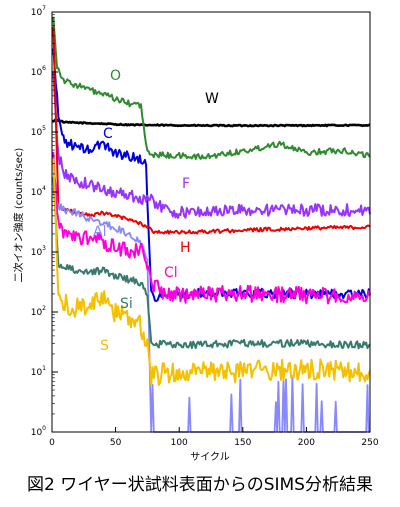  What do you see at coordinates (115, 76) in the screenshot?
I see `series-label-o: O` at bounding box center [115, 76].